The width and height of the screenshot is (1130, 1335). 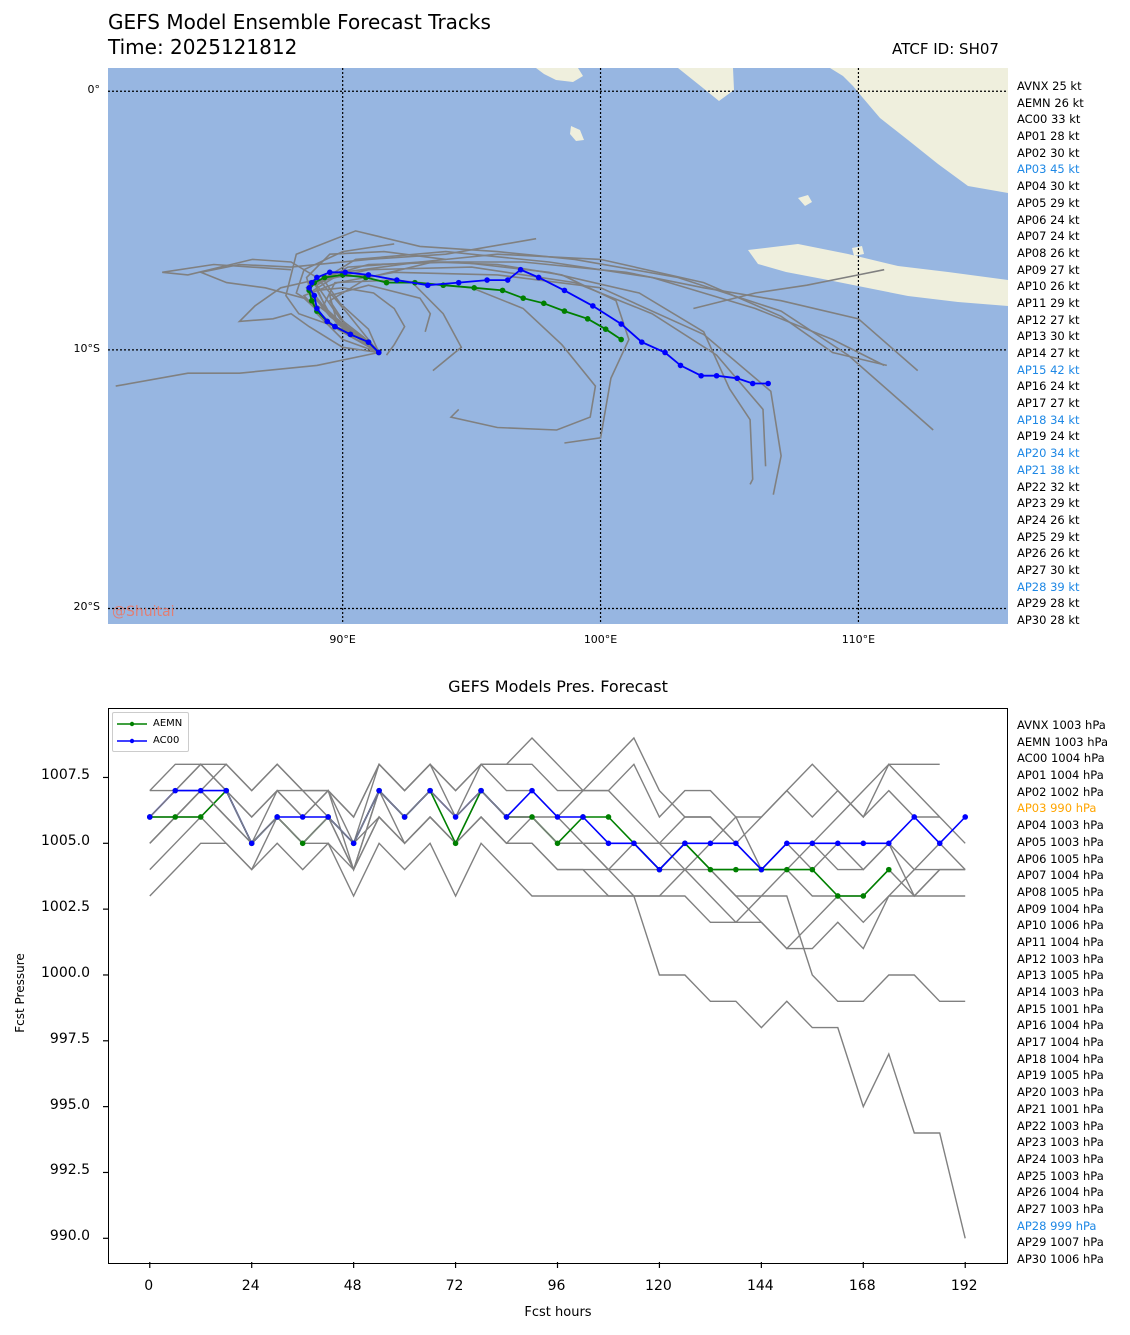 What do you see at coordinates (299, 22) in the screenshot?
I see `chart-title: GEFS Model Ensemble Forecast Tracks` at bounding box center [299, 22].